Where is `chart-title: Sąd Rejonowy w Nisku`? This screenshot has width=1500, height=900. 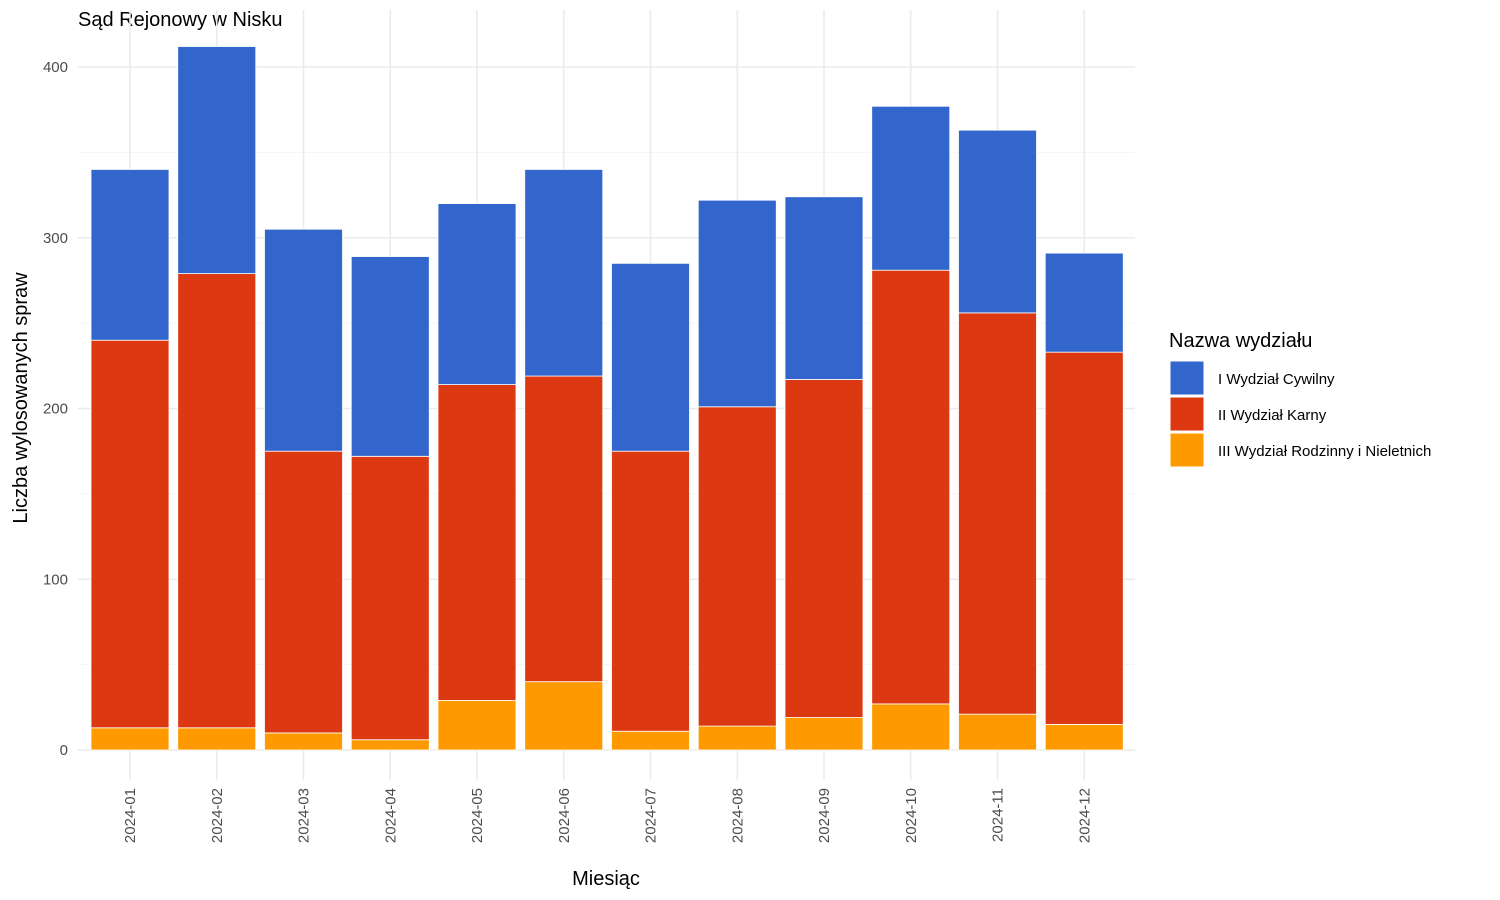 chart-title: Sąd Rejonowy w Nisku is located at coordinates (180, 20).